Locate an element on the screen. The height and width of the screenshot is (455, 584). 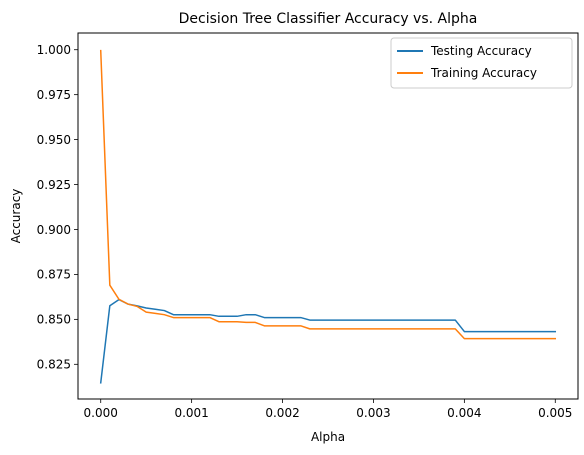
x-tick-label: 0.003 is located at coordinates (373, 413).